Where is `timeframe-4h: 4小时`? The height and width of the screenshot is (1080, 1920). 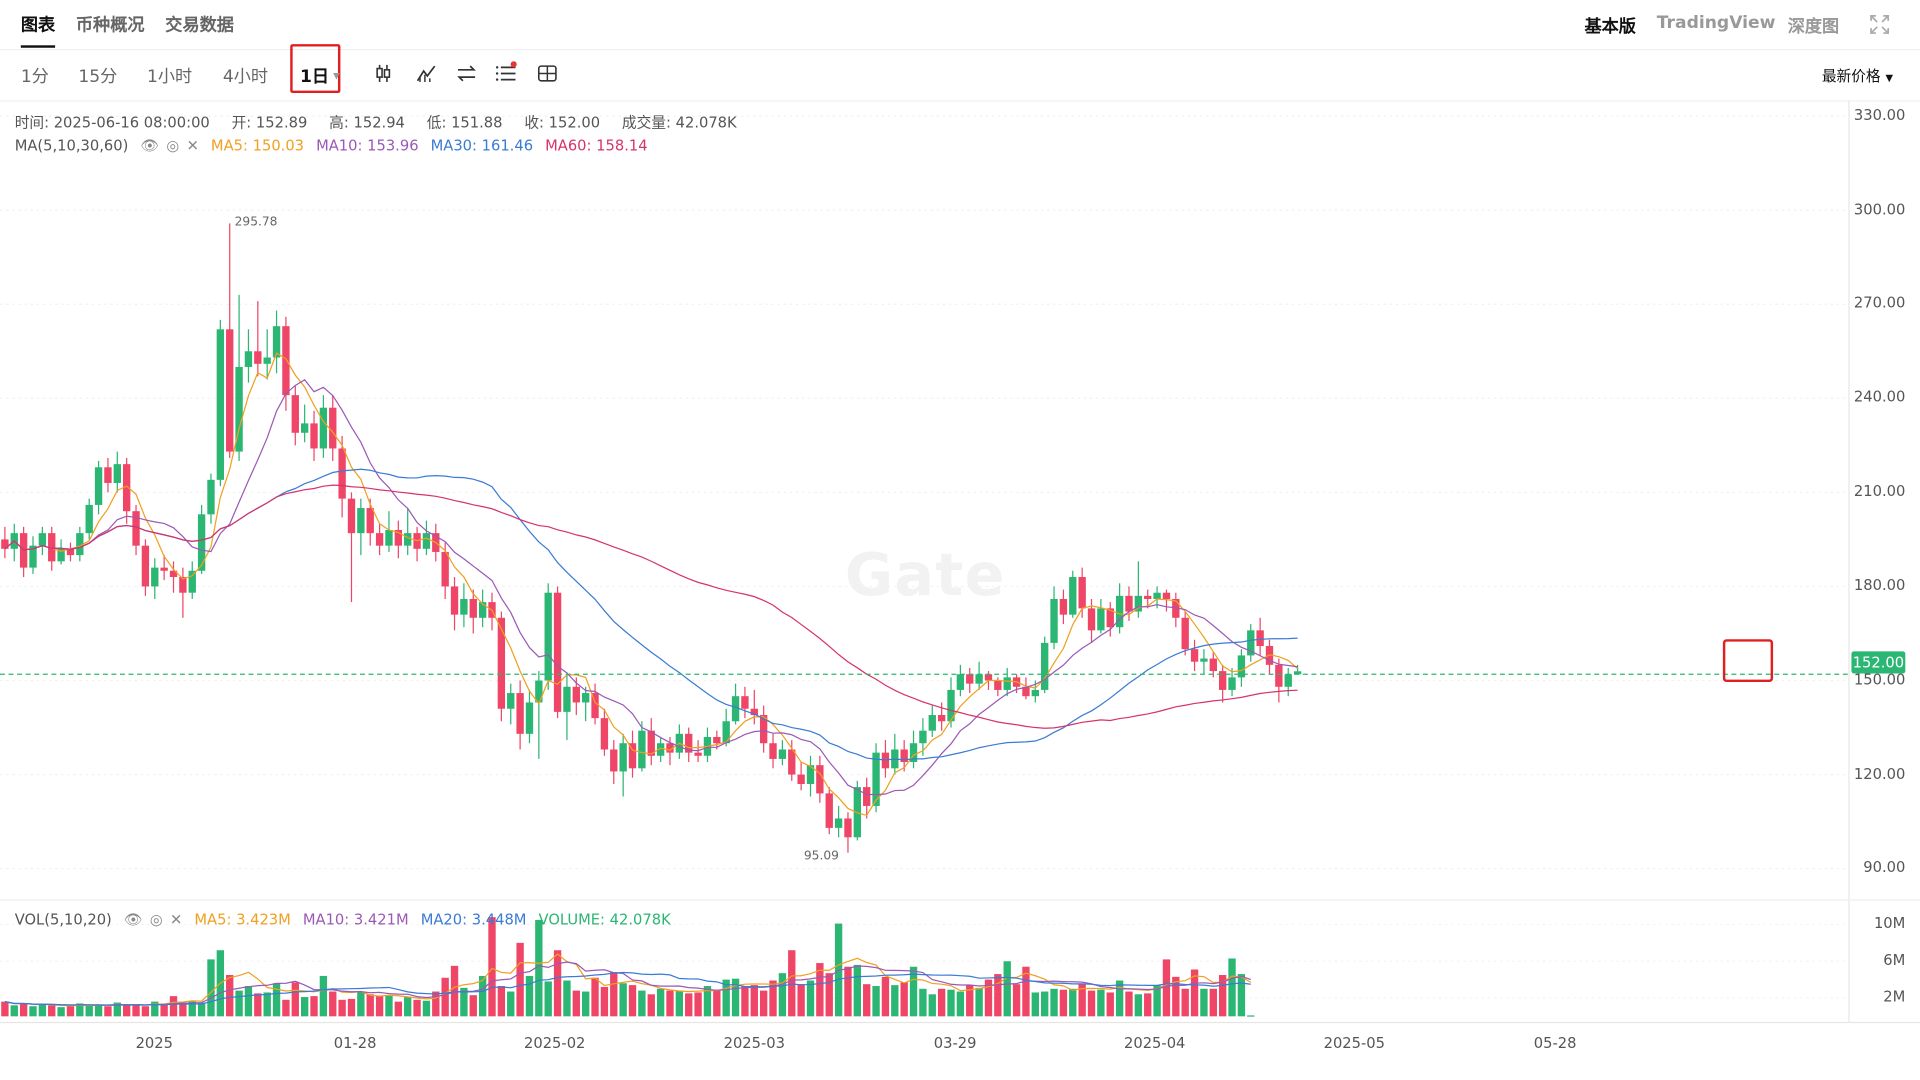 timeframe-4h: 4小时 is located at coordinates (245, 77).